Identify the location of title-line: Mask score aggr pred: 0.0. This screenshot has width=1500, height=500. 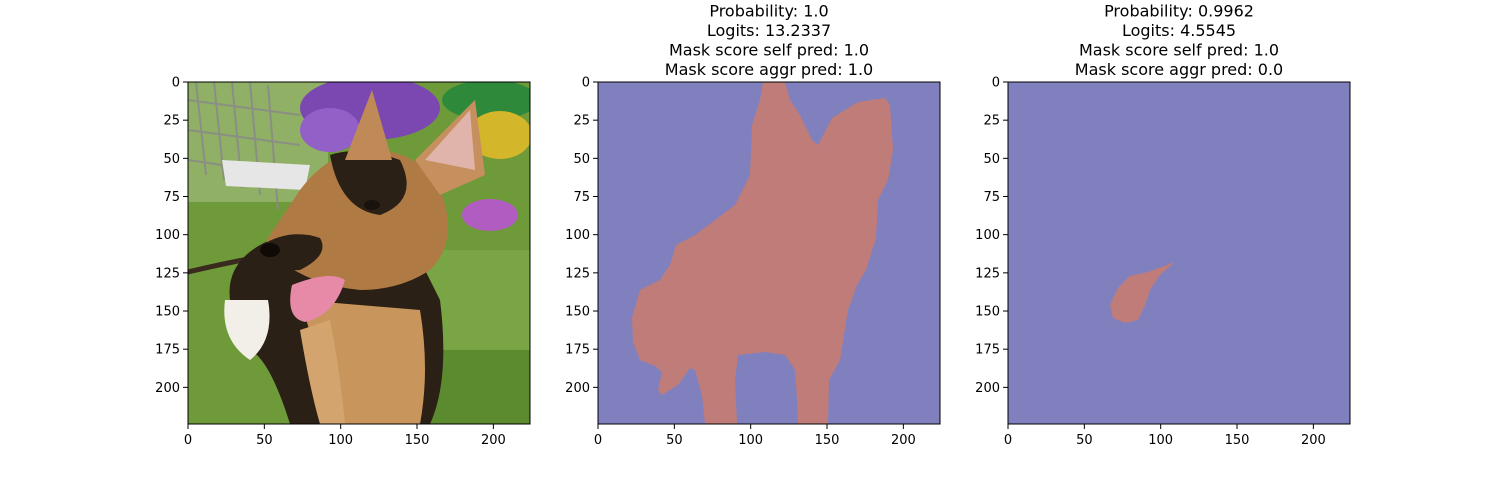
(1179, 69).